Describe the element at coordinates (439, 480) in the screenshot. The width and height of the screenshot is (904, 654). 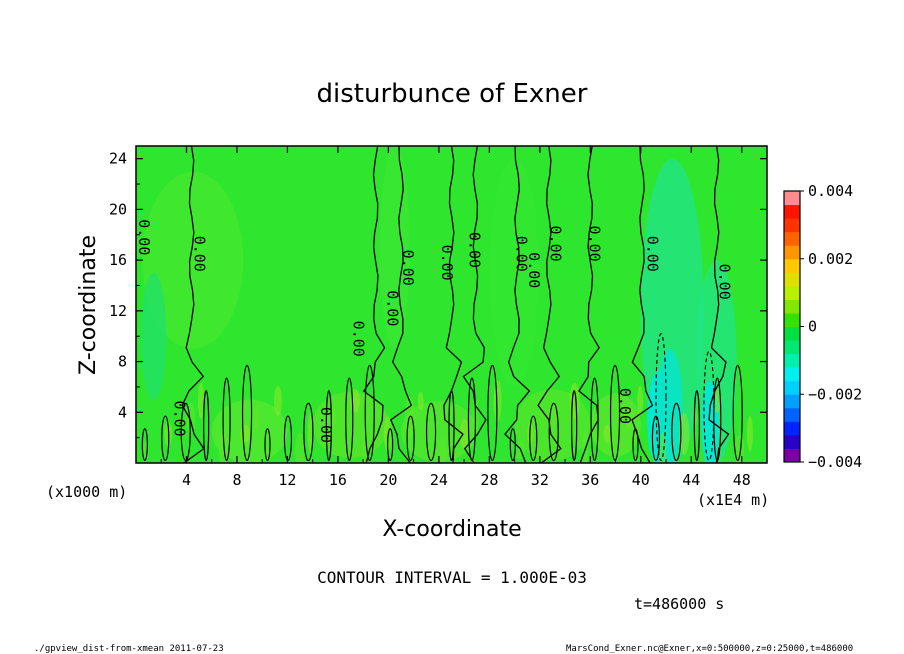
I see `x-tick-label: 24` at that location.